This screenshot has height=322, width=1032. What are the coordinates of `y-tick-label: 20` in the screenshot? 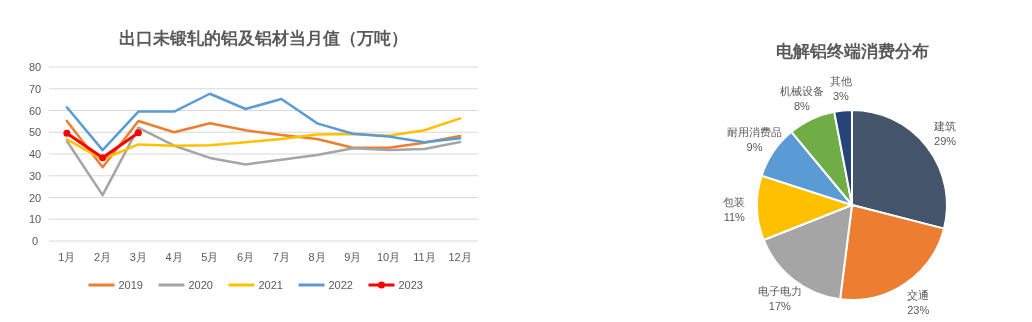 It's located at (35, 197).